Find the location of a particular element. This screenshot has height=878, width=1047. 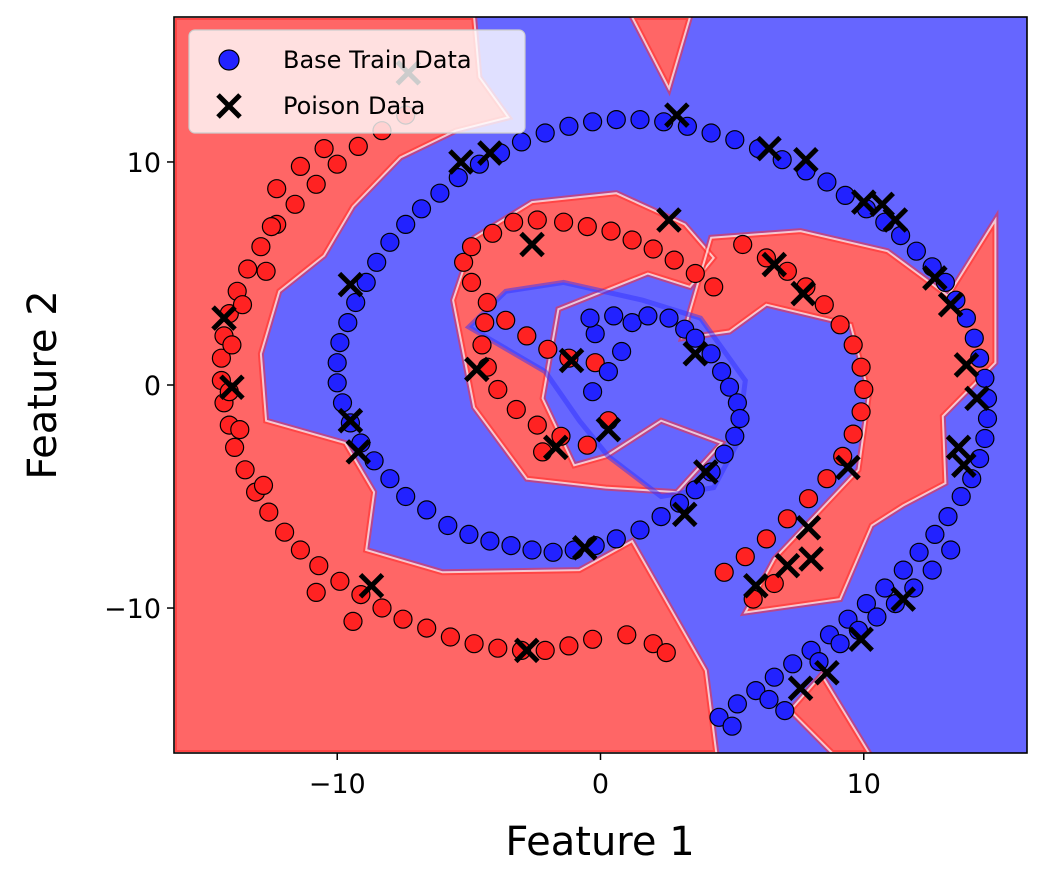

y-tick-label: −10 is located at coordinates (132, 609).